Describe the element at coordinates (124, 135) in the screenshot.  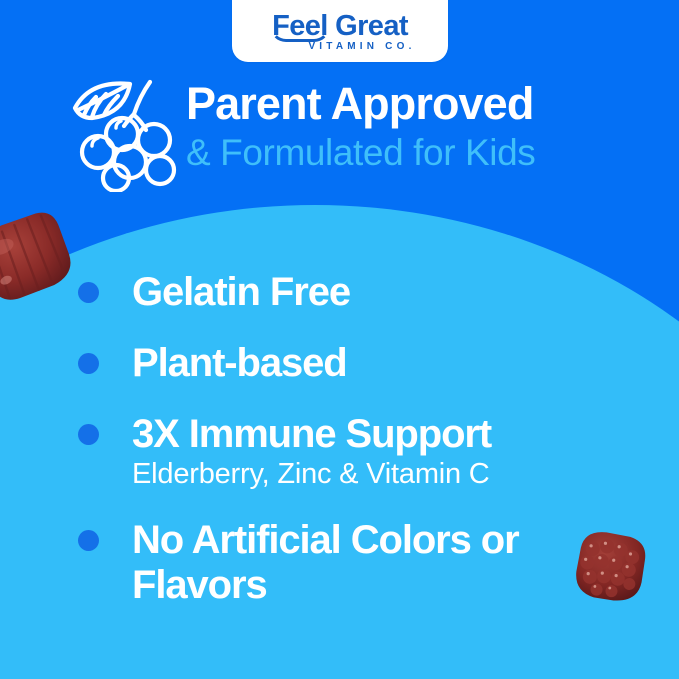
I see `elderberry-cluster-icon` at that location.